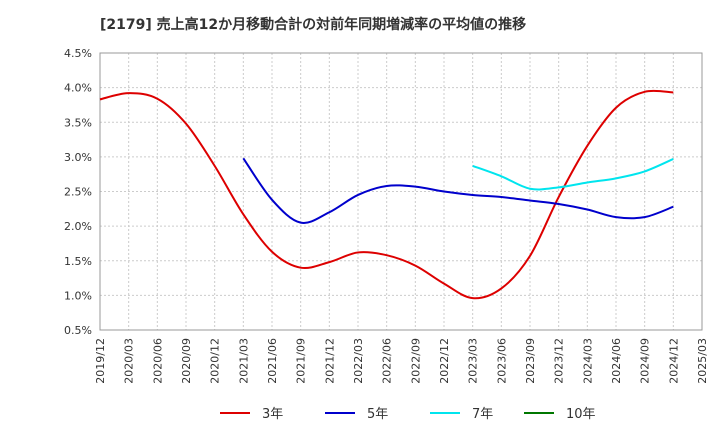  What do you see at coordinates (444, 361) in the screenshot?
I see `x-tick-label: 2022/12` at bounding box center [444, 361].